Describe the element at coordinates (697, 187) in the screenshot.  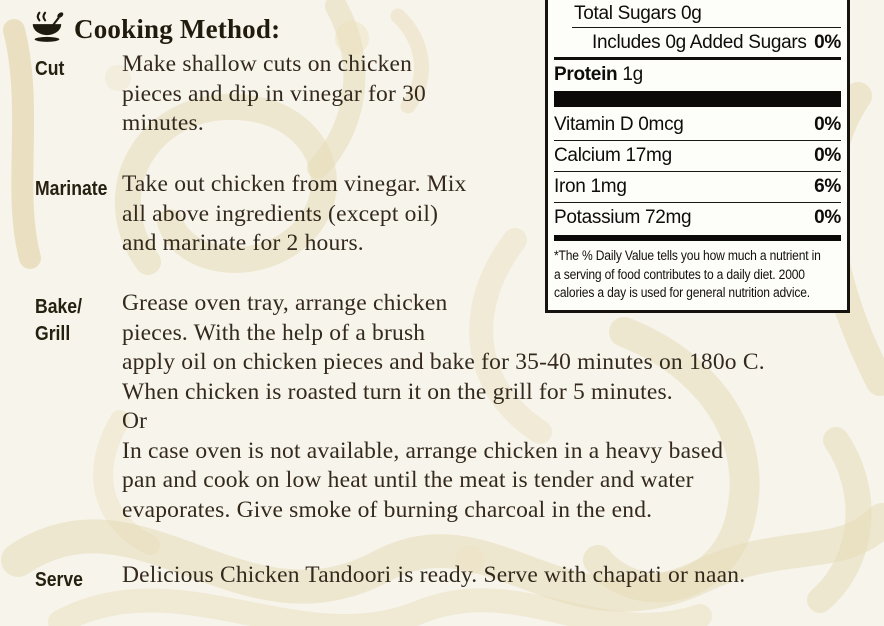
I see `nutrition-row-iron: Iron 1mg 6%` at that location.